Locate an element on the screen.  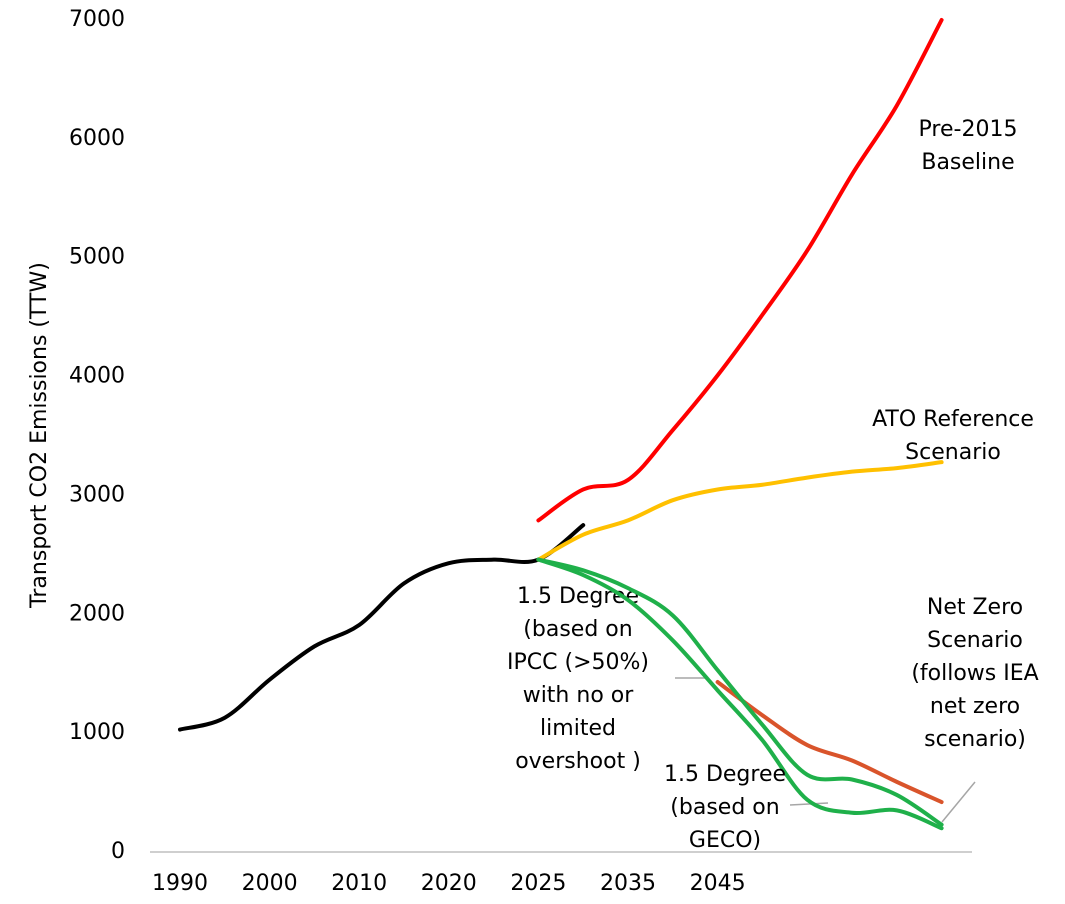
x-tick-label: 2045 is located at coordinates (718, 883).